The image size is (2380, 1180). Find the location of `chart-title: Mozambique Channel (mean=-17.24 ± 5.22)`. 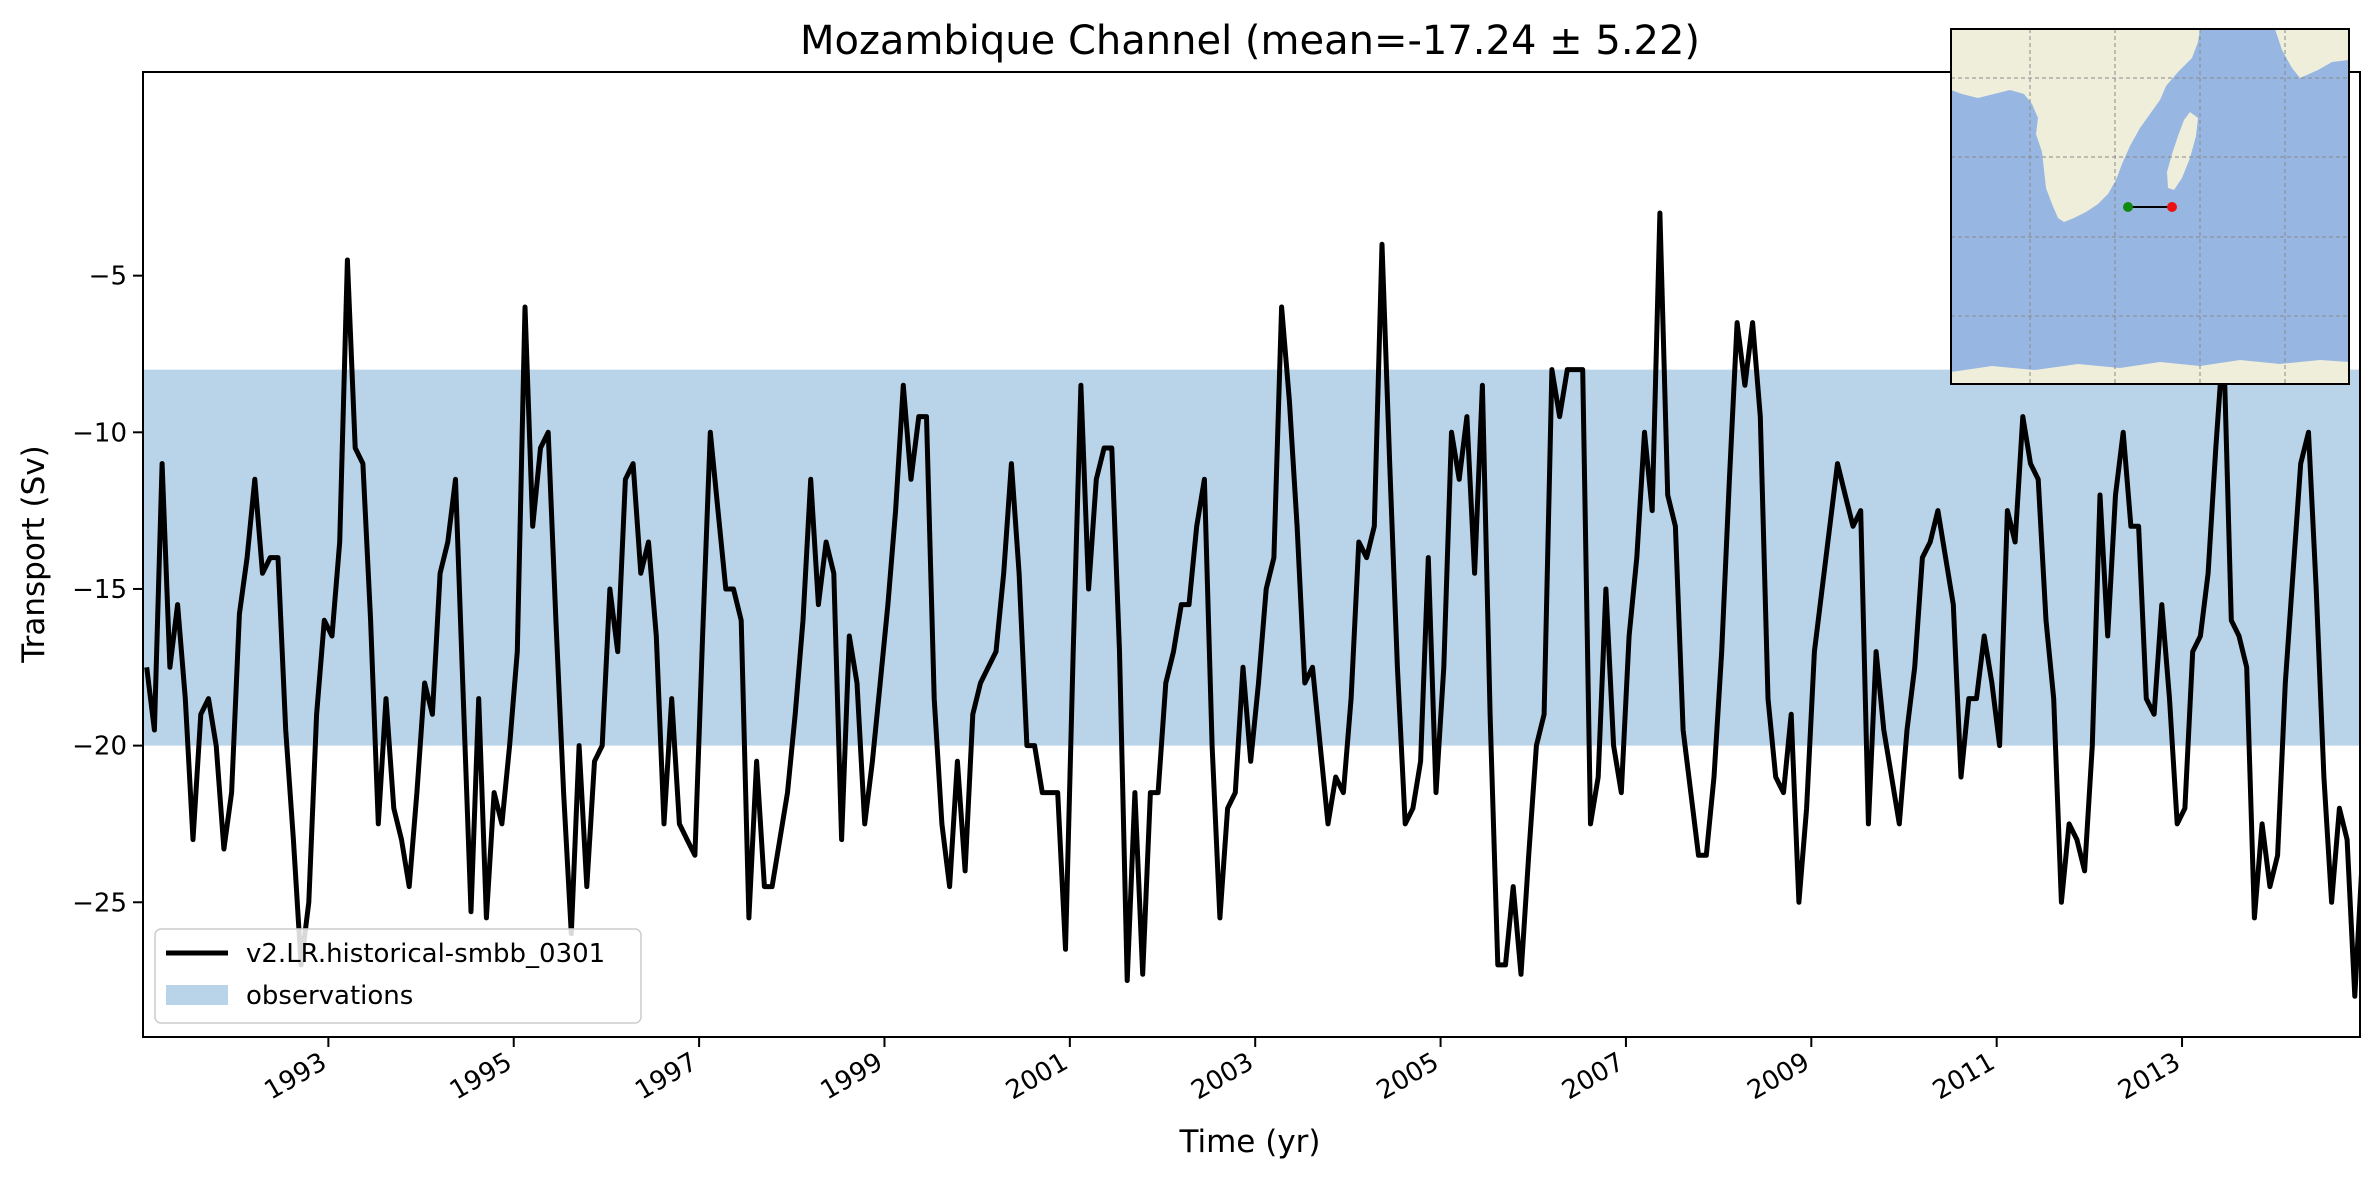

chart-title: Mozambique Channel (mean=-17.24 ± 5.22) is located at coordinates (1250, 41).